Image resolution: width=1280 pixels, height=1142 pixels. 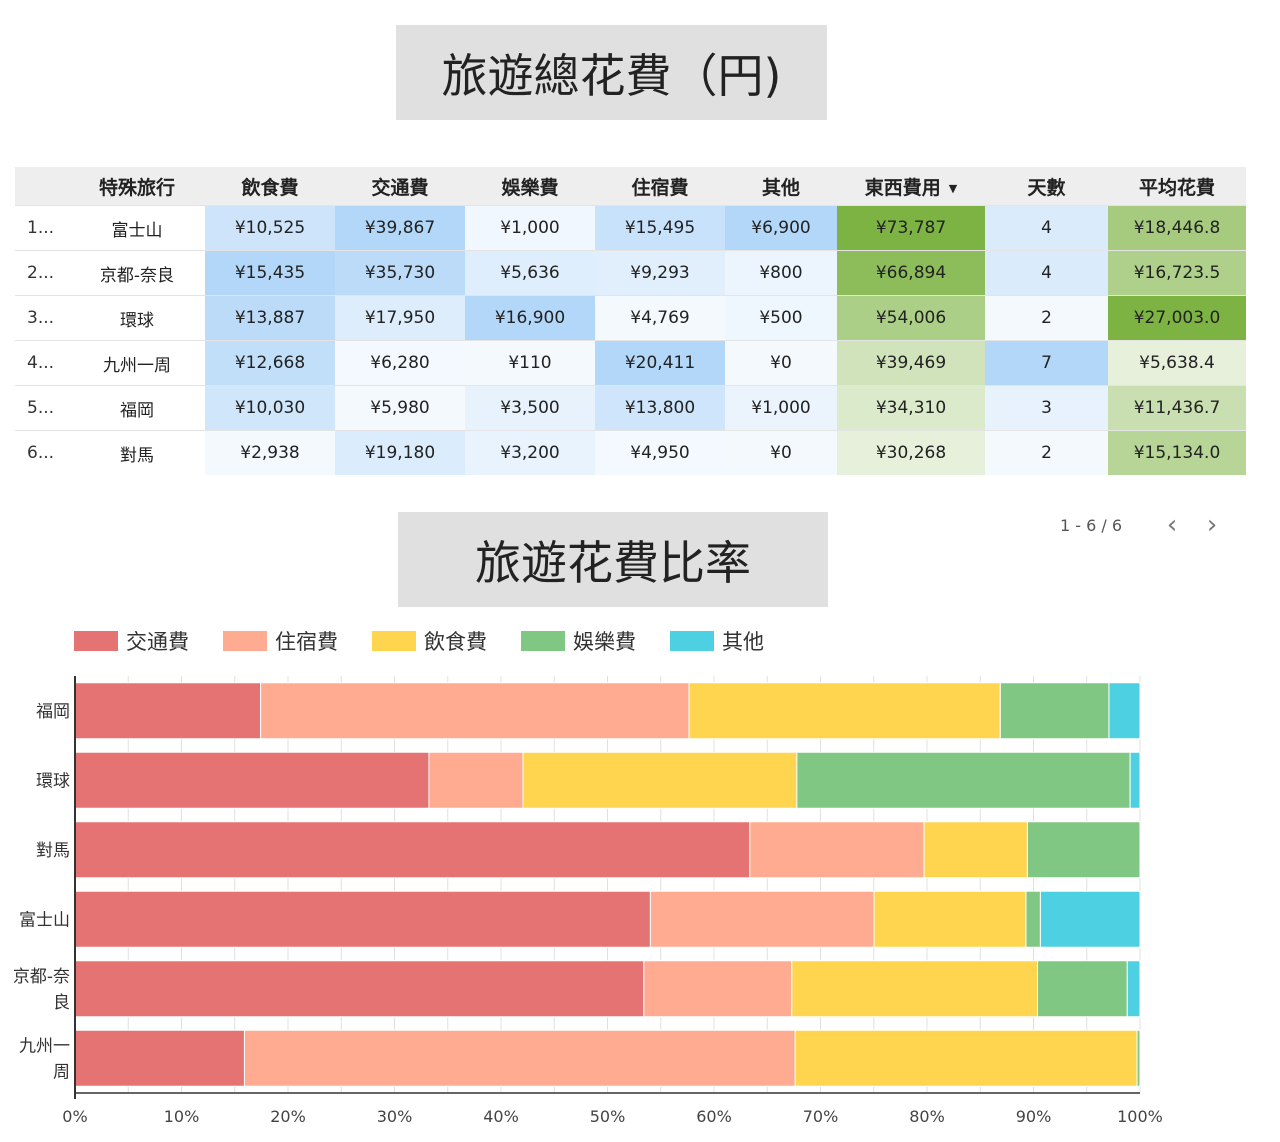 What do you see at coordinates (270, 408) in the screenshot?
I see `cell-food: ¥10,030` at bounding box center [270, 408].